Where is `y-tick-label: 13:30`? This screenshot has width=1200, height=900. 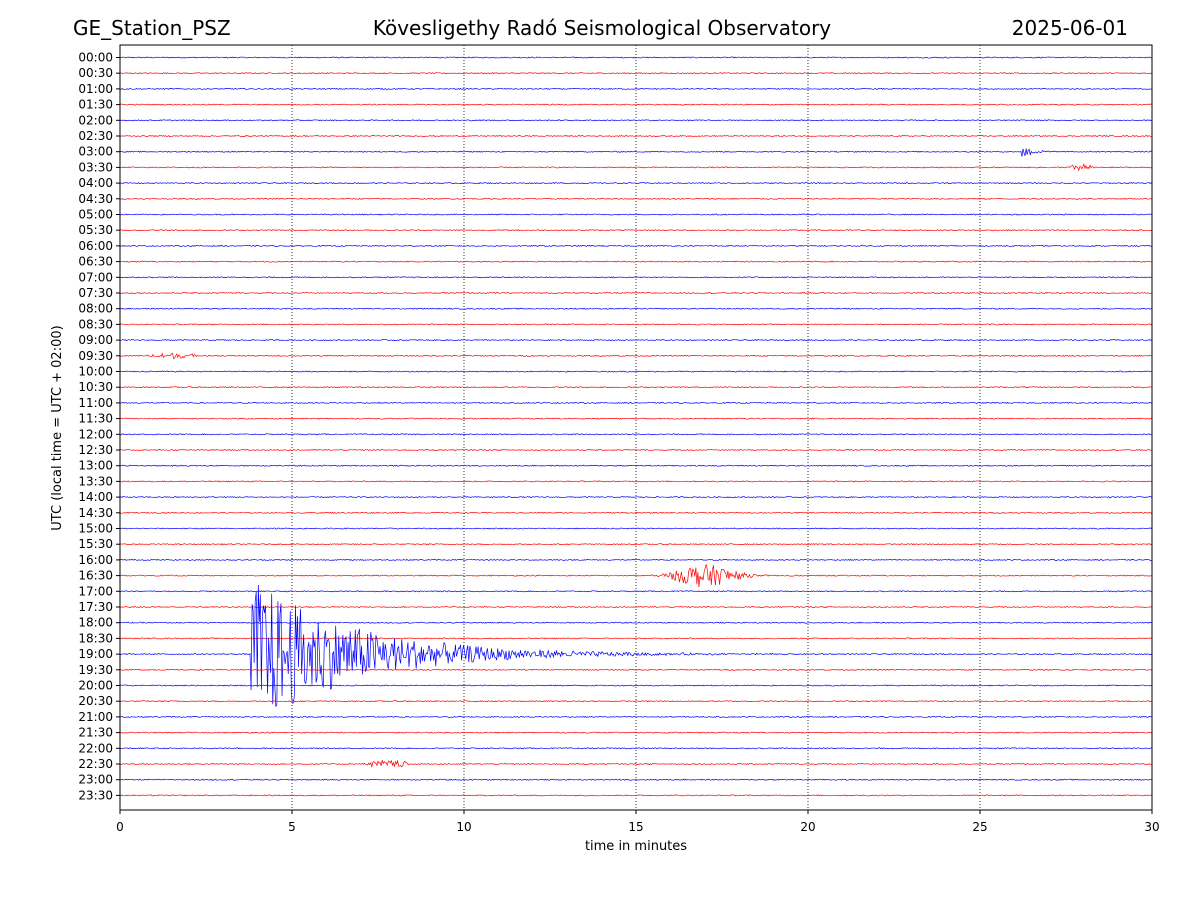 y-tick-label: 13:30 is located at coordinates (95, 481).